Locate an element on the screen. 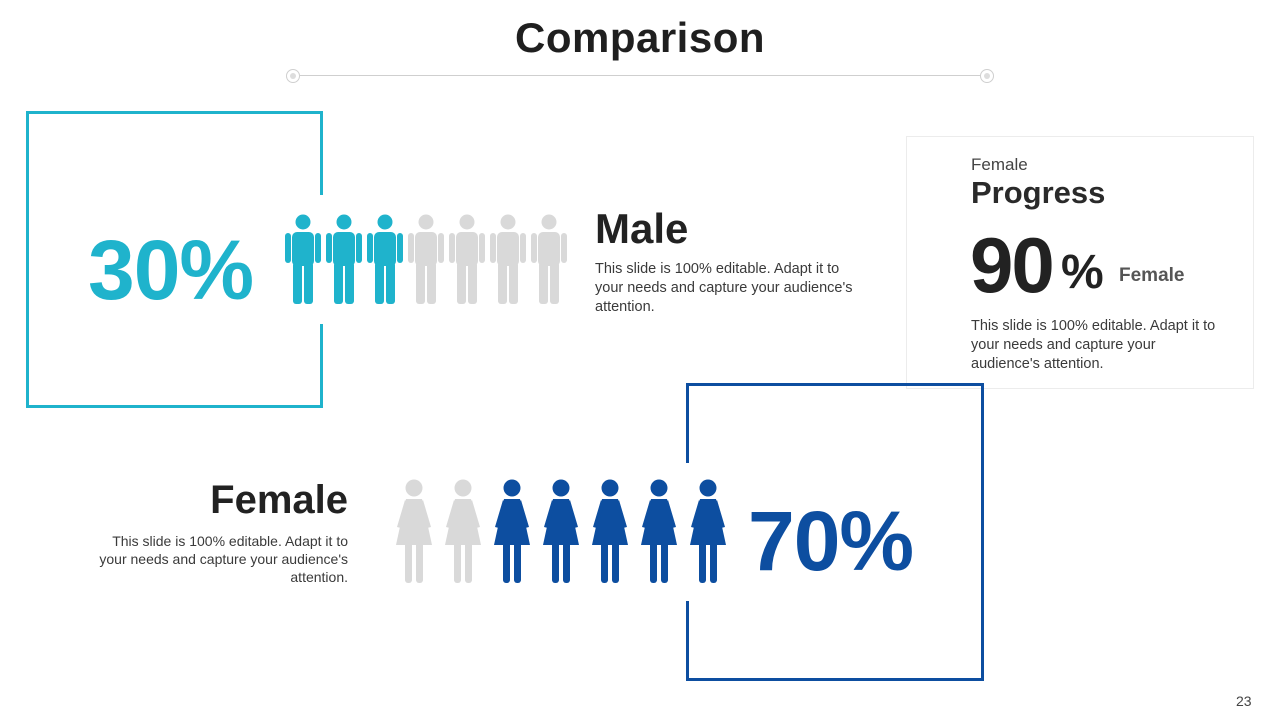 The image size is (1280, 720). female-percent: 70% is located at coordinates (831, 541).